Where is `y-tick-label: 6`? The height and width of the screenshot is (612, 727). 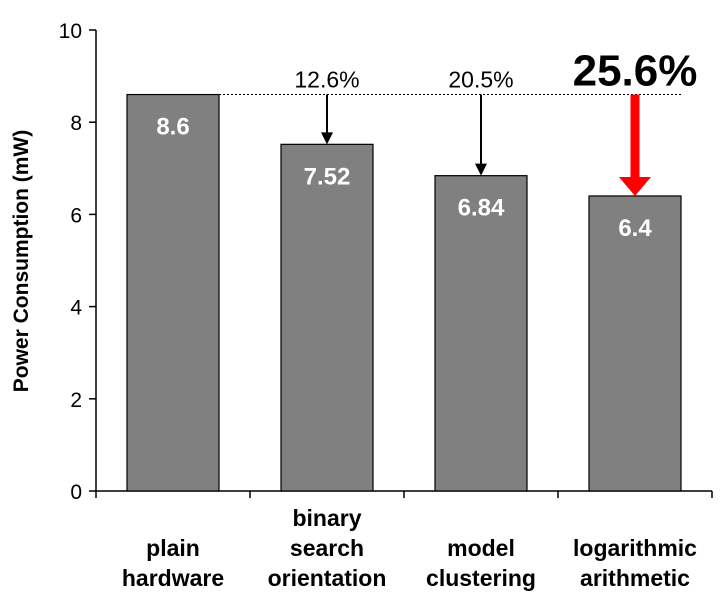
y-tick-label: 6 is located at coordinates (76, 215).